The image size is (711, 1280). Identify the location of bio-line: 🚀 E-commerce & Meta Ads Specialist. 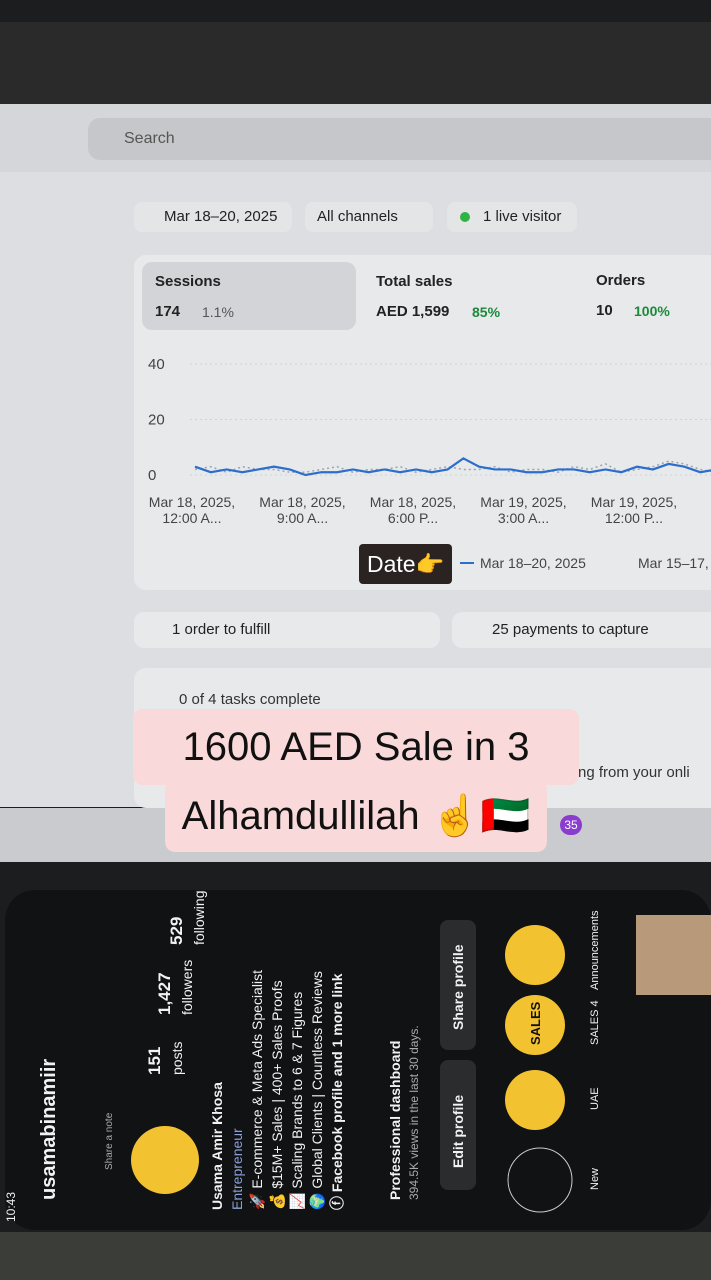
(257, 1090).